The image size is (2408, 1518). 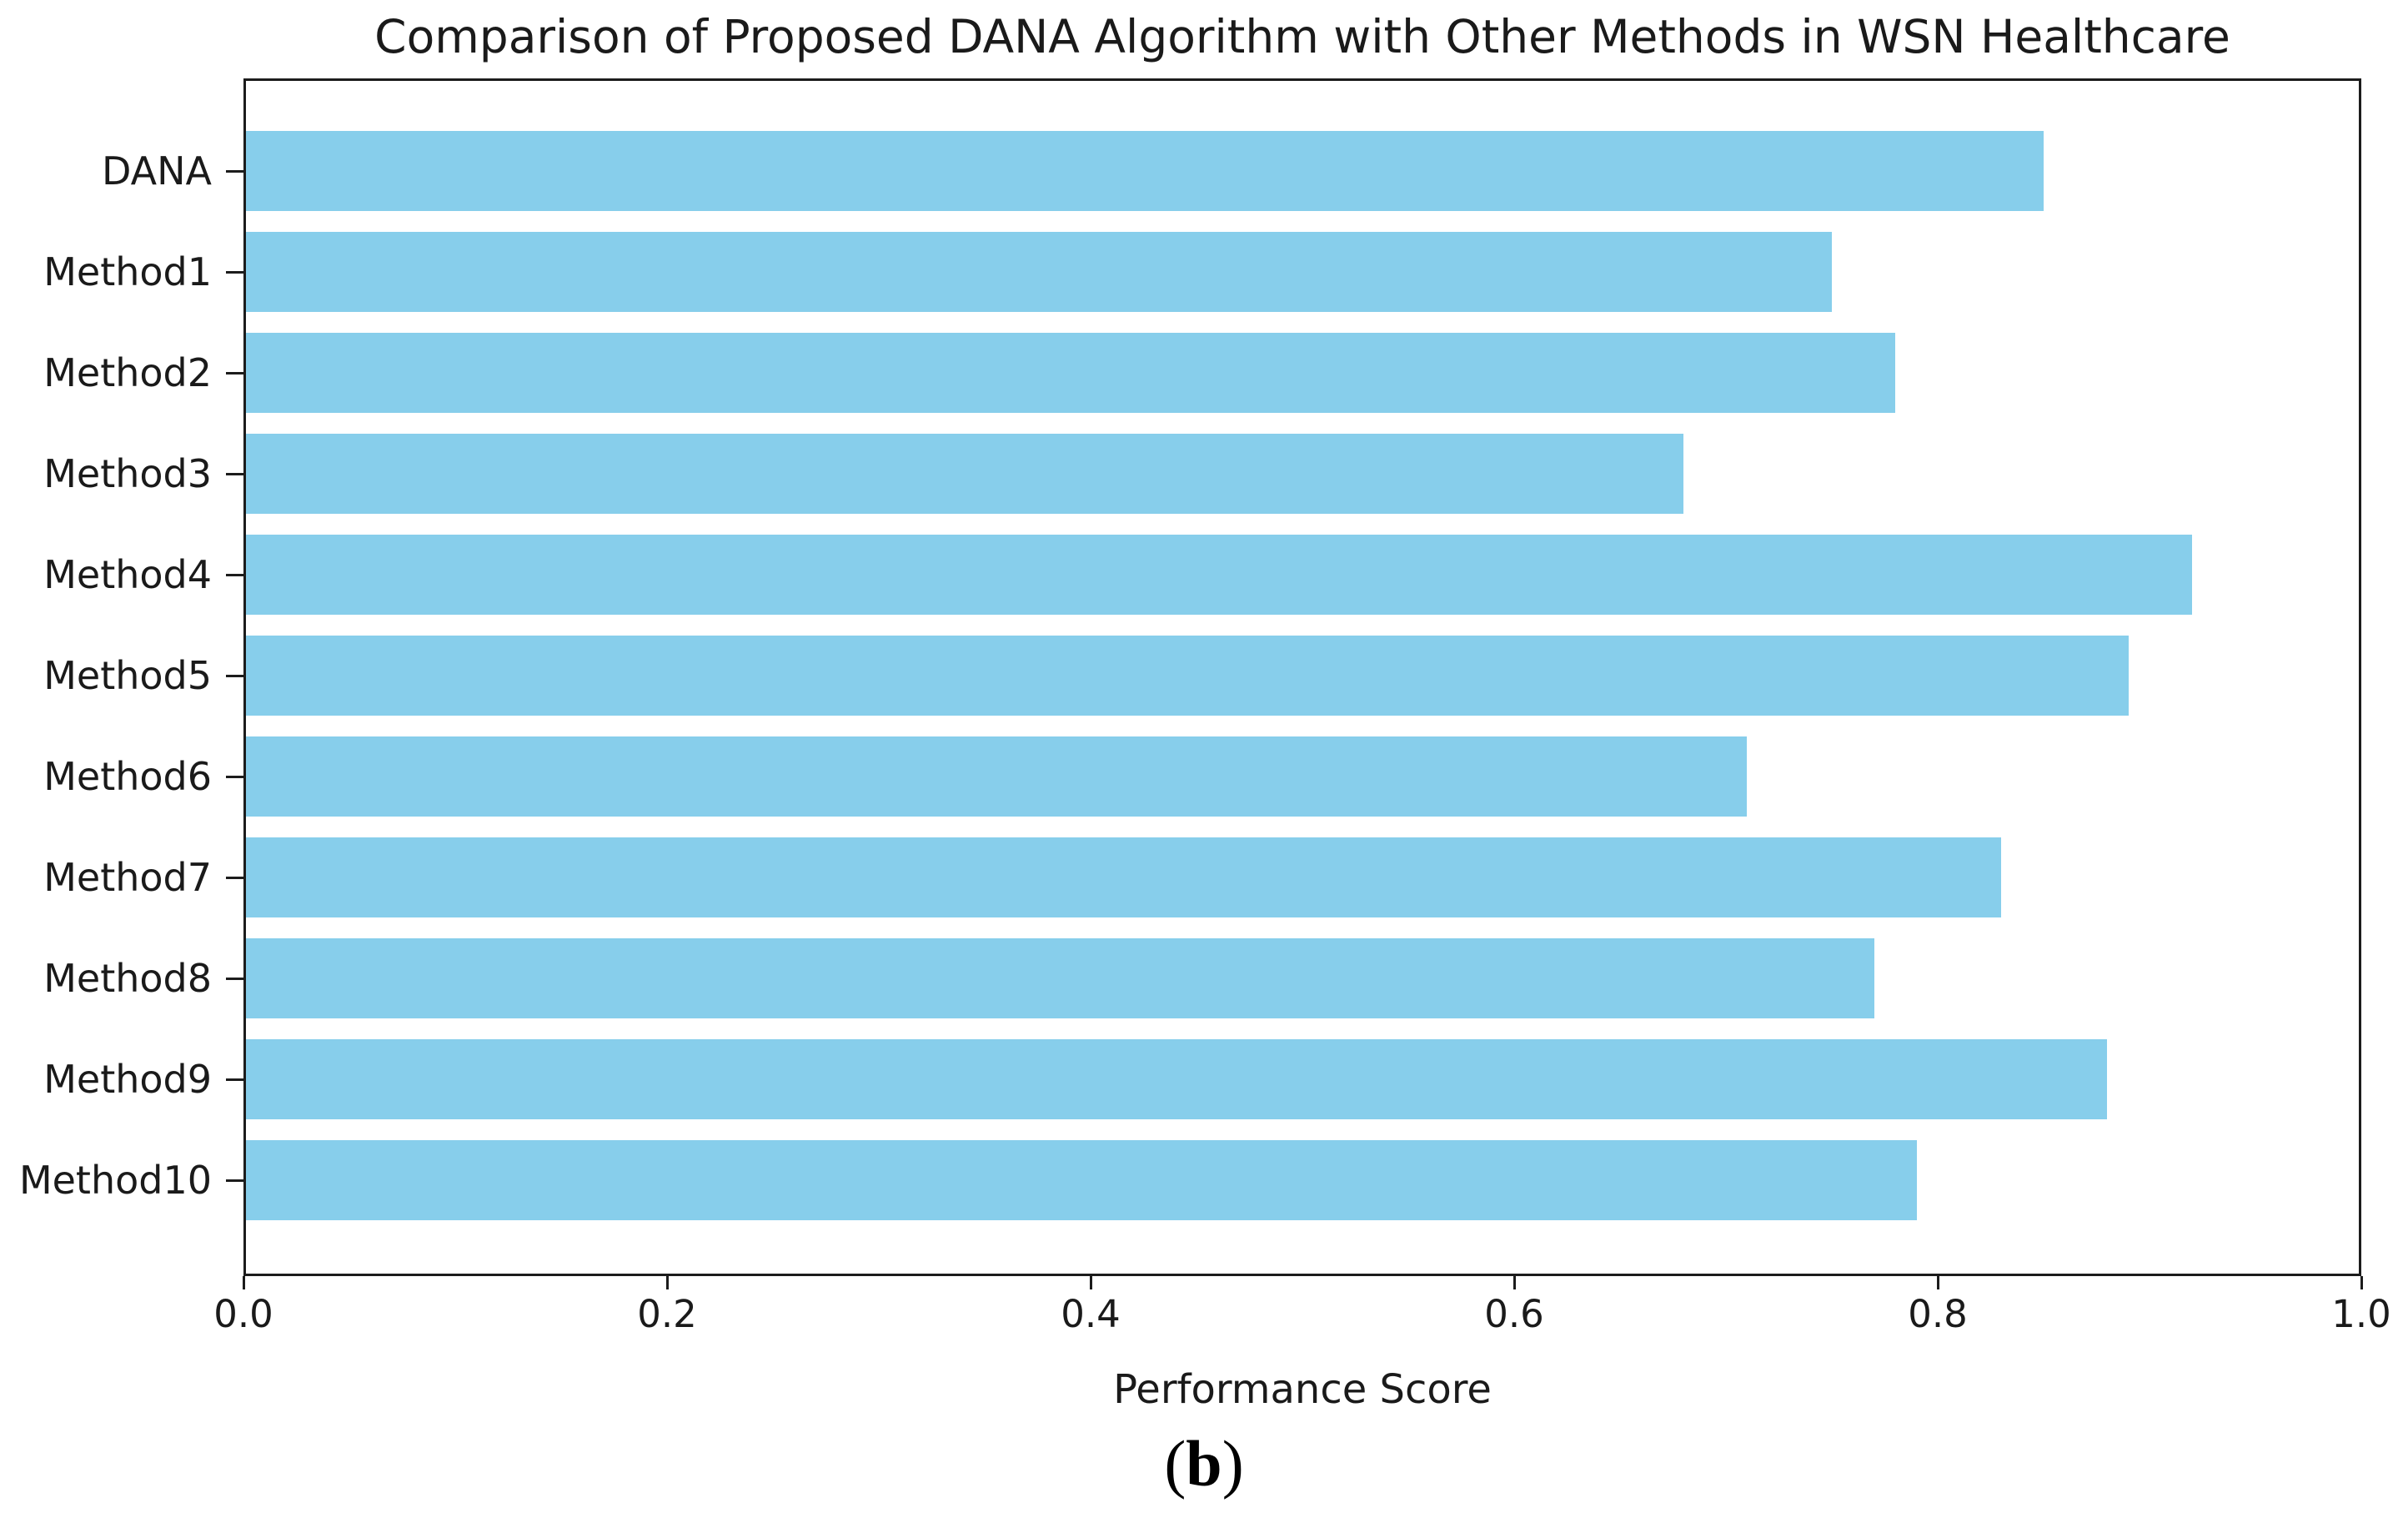 I want to click on y-tick-label-method7: Method7, so click(x=127, y=877).